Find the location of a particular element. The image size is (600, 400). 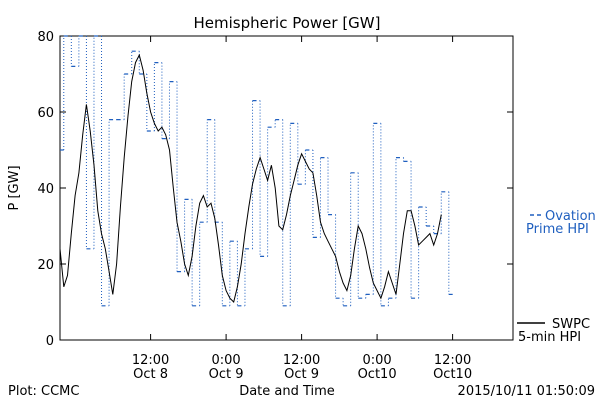

y-axis-label: P [GW] is located at coordinates (14, 187).